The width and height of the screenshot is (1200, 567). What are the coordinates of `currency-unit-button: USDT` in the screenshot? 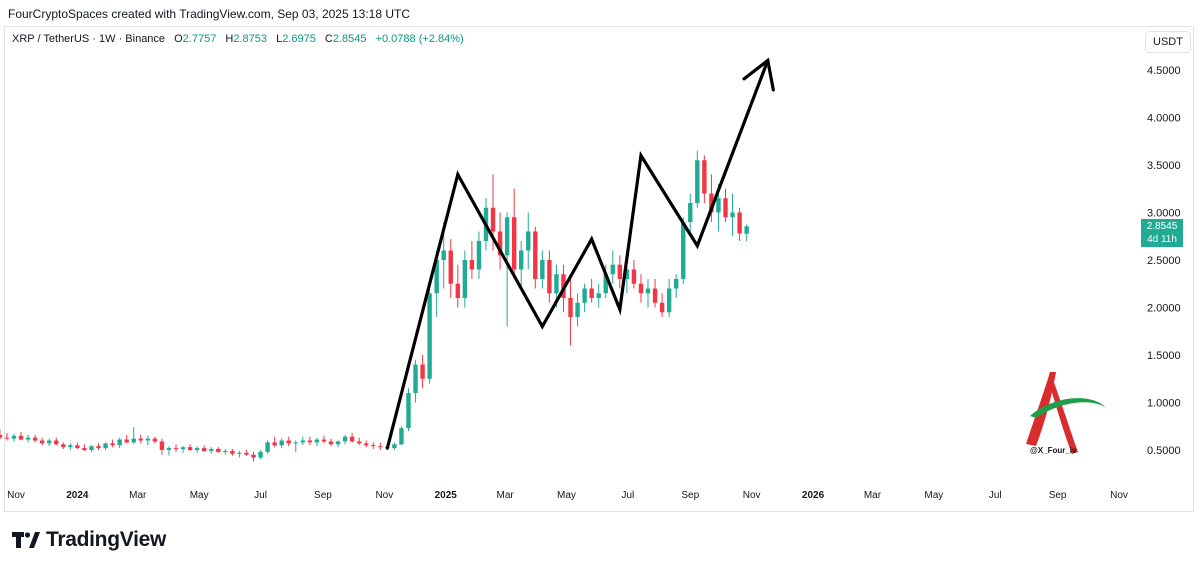 It's located at (1168, 42).